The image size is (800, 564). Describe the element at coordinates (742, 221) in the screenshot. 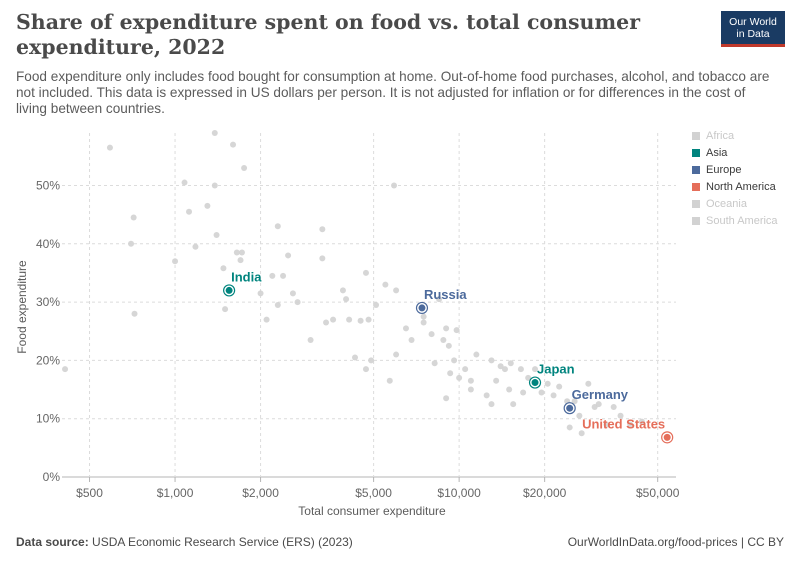

I see `legend-label: South America` at that location.